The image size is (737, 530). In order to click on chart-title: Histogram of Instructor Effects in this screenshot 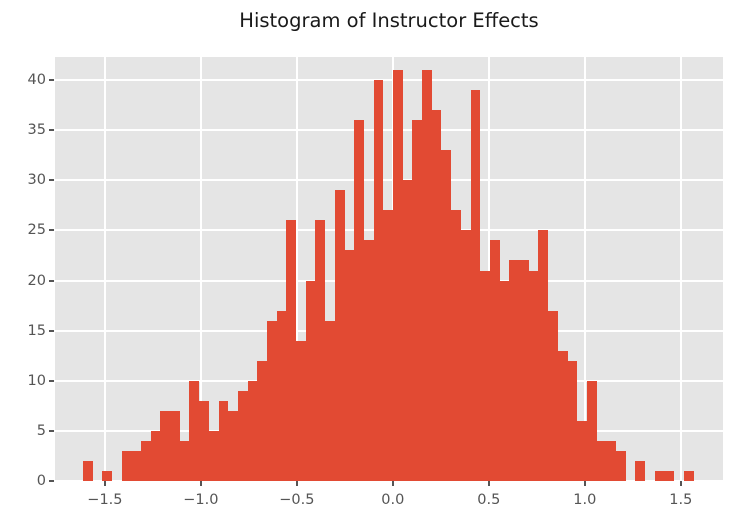, I will do `click(389, 20)`.